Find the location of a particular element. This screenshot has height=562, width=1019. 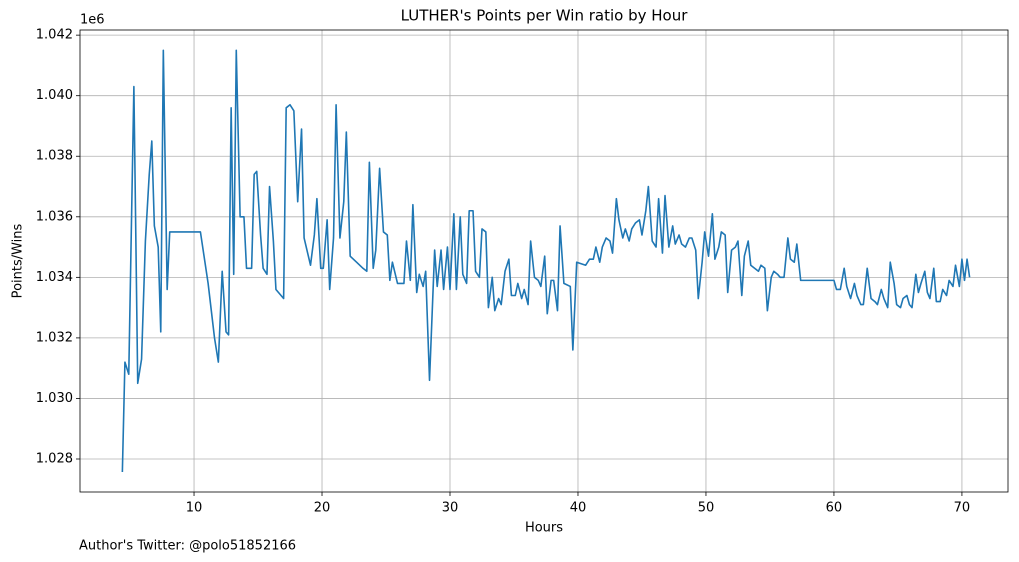

x-tick-label: 30 is located at coordinates (450, 508).